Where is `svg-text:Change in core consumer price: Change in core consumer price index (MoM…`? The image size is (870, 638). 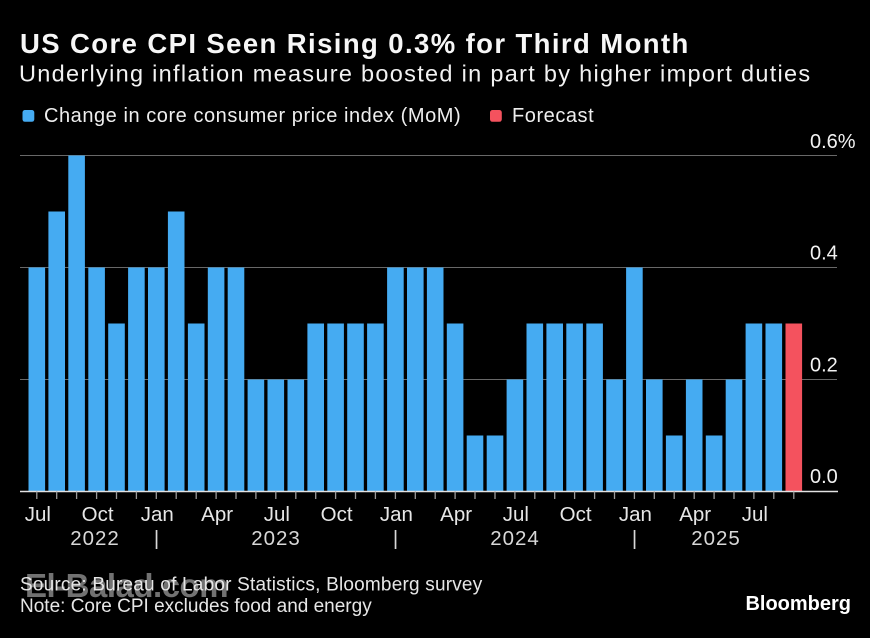 svg-text:Change in core consumer price: Change in core consumer price index (MoM… is located at coordinates (252, 116).